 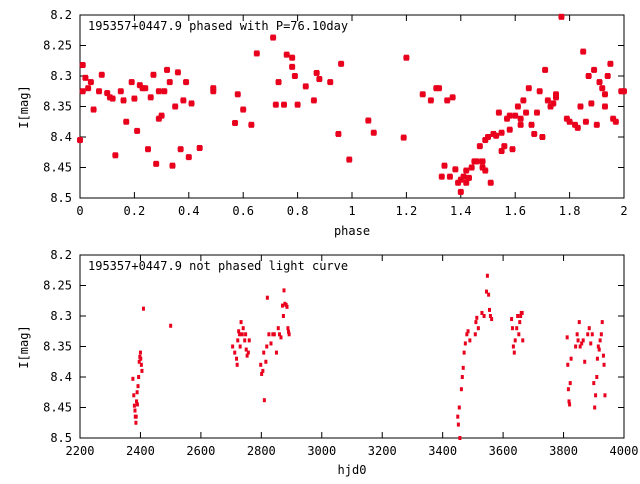 I want to click on y-tick-label: 8.4, so click(x=61, y=137).